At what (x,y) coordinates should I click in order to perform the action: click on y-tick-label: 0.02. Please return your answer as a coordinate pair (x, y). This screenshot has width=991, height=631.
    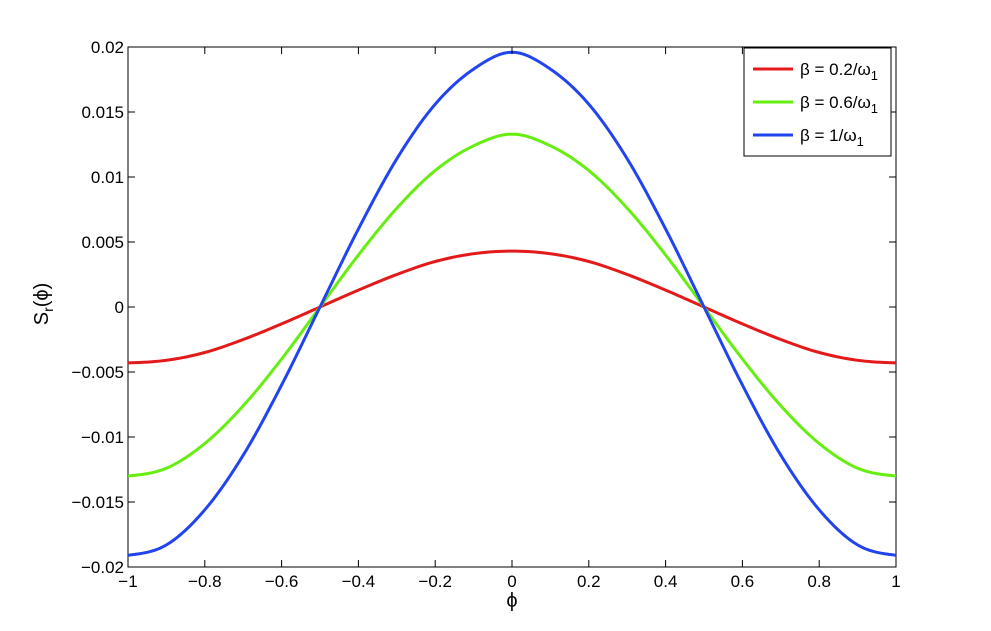
    Looking at the image, I should click on (107, 47).